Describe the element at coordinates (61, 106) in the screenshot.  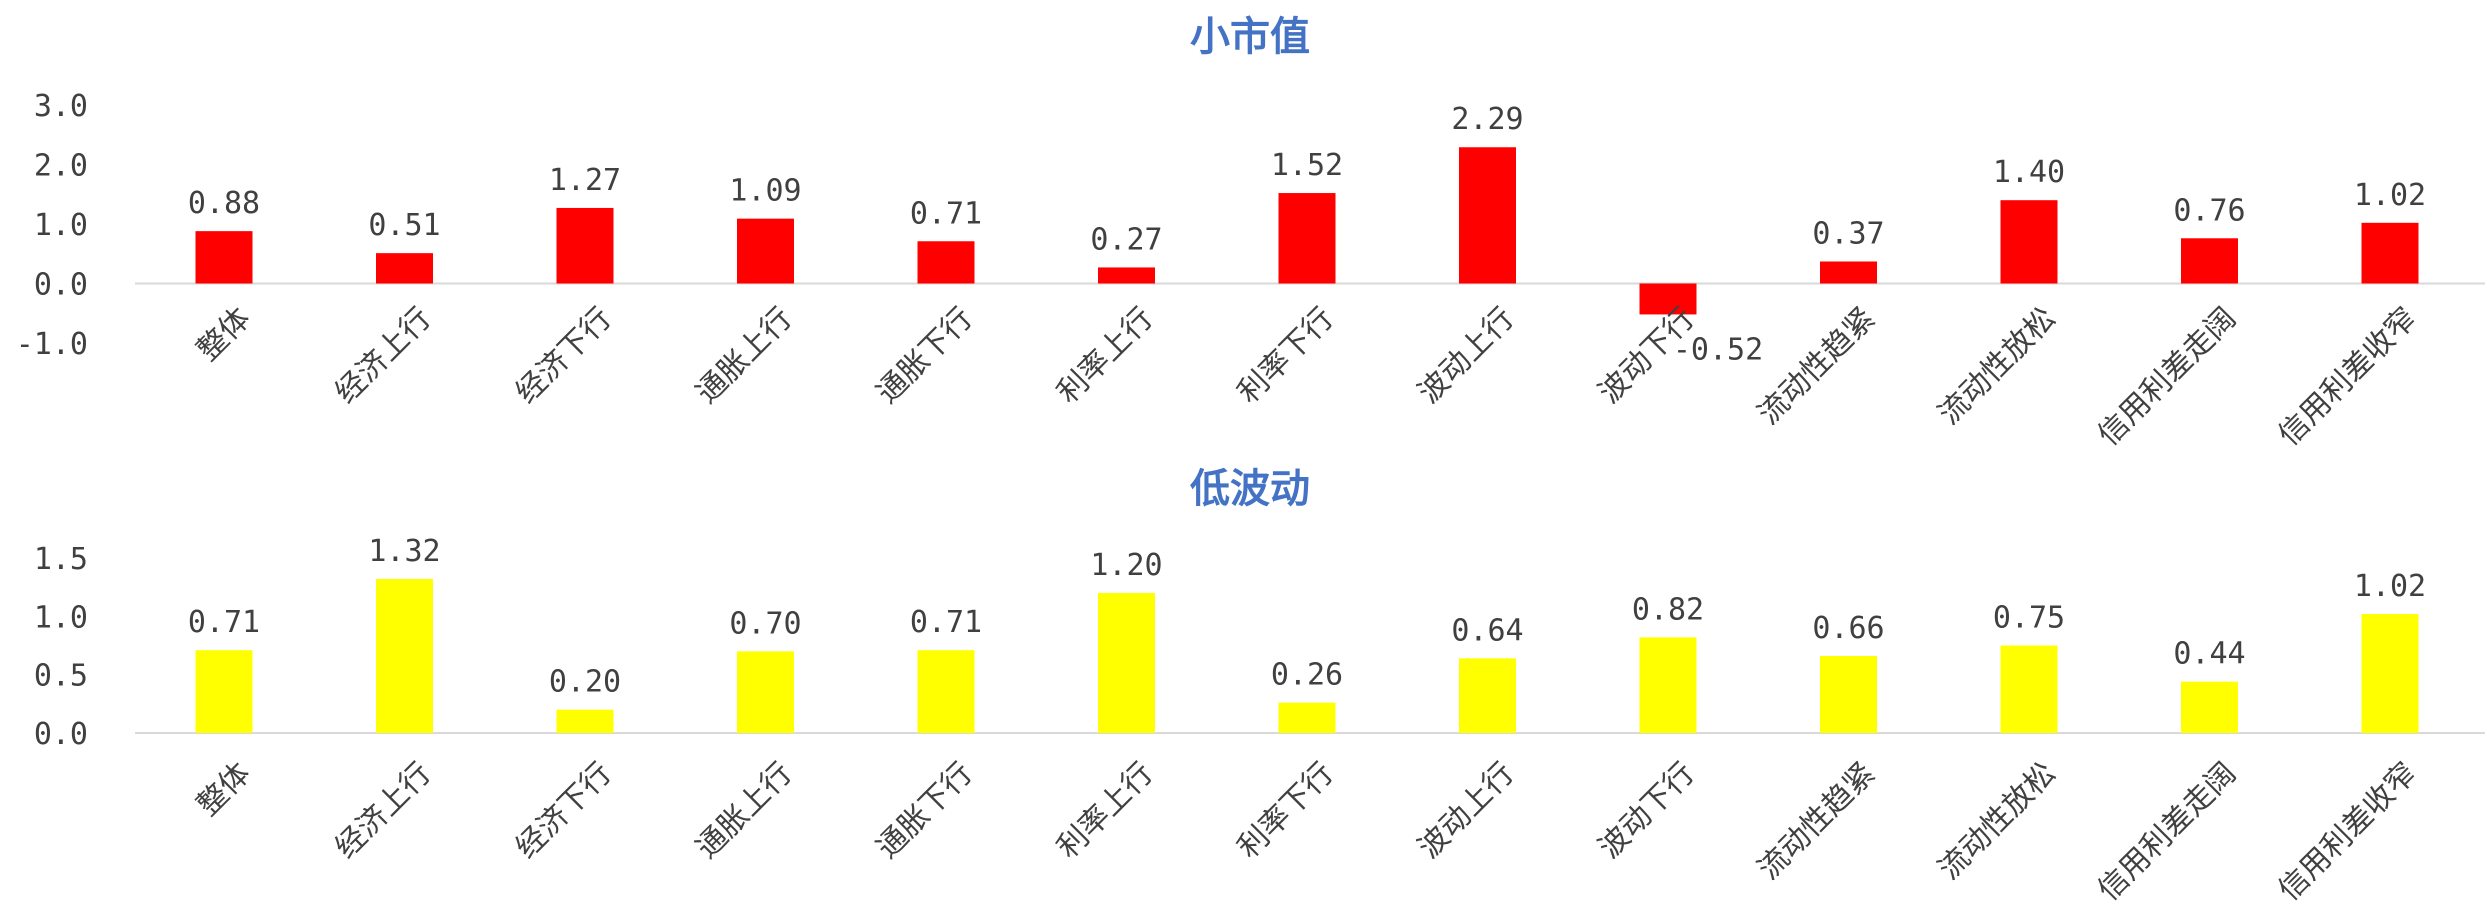
I see `y-tick-label: 3.0` at that location.